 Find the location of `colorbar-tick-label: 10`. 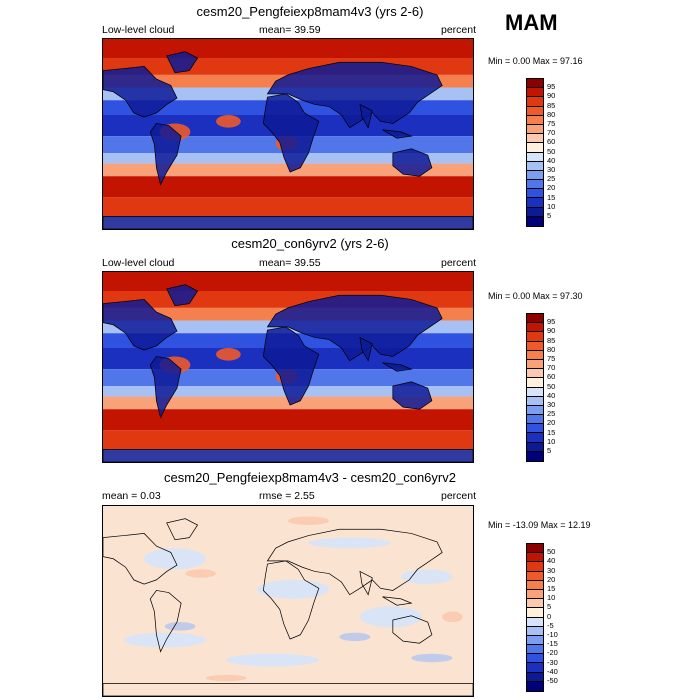

colorbar-tick-label: 10 is located at coordinates (551, 206).